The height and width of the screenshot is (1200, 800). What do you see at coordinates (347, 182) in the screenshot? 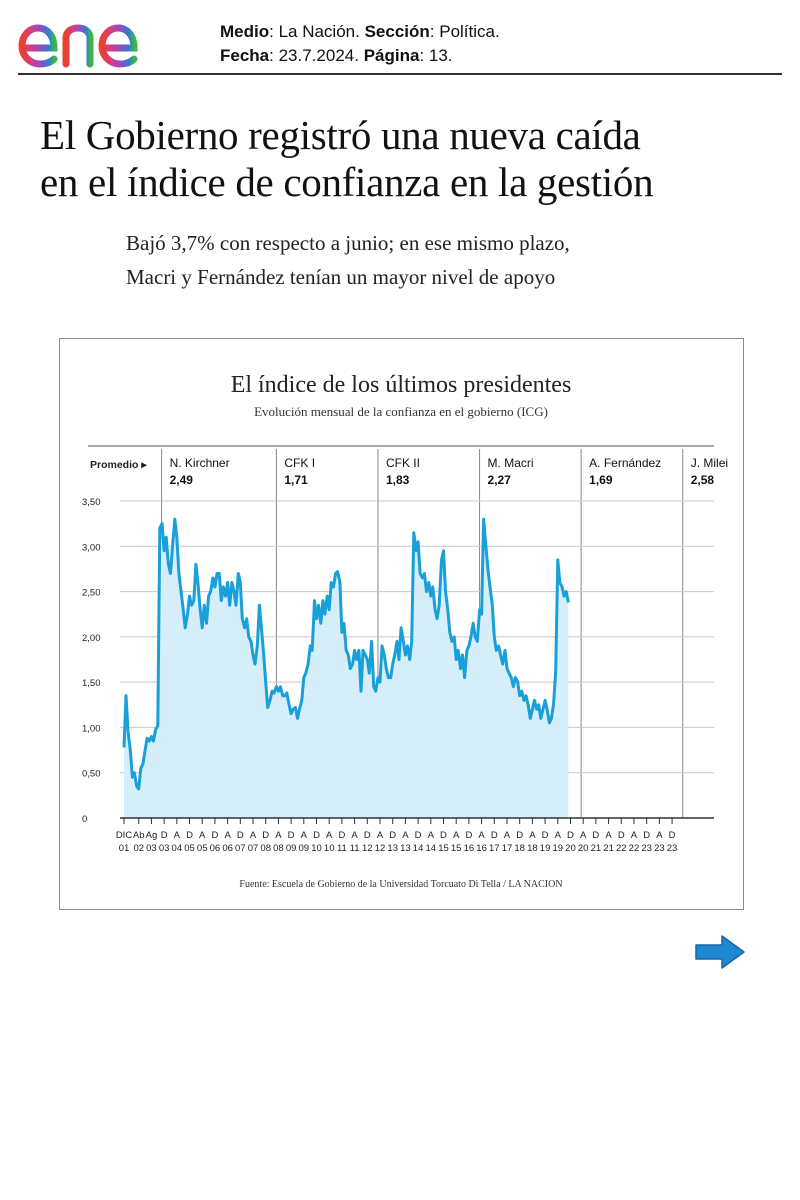
I see `headline-line-2: en el índice de confianza en la gestión` at bounding box center [347, 182].